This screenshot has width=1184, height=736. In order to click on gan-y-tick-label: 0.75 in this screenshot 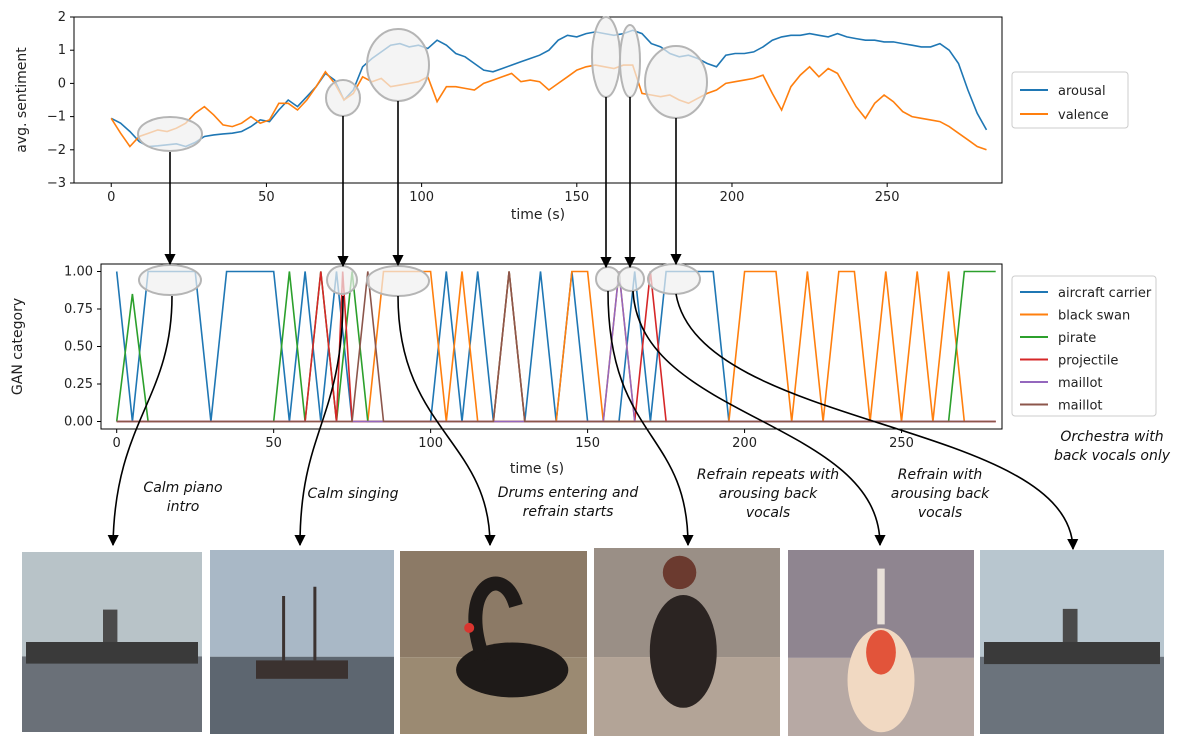, I will do `click(78, 309)`.